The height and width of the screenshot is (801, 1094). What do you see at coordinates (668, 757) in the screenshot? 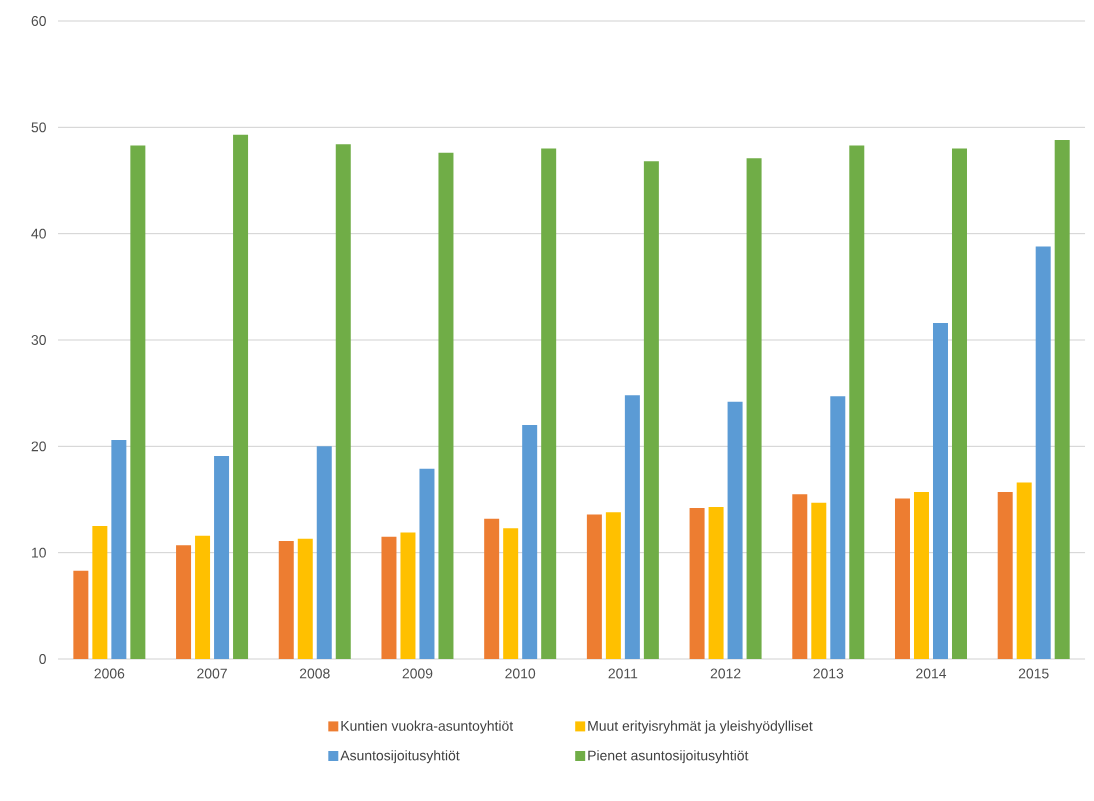
I see `legend-label: Pienet asuntosijoitusyhtiöt` at bounding box center [668, 757].